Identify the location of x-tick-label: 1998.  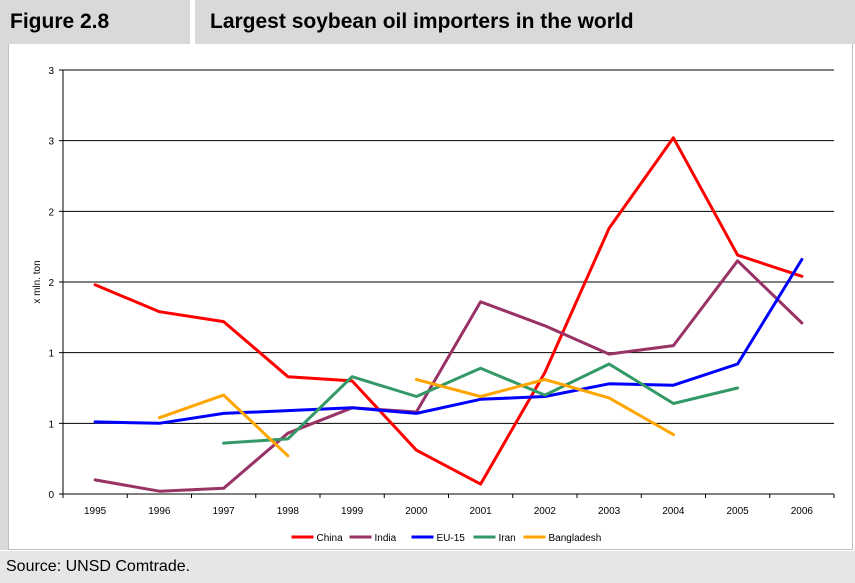
(288, 511).